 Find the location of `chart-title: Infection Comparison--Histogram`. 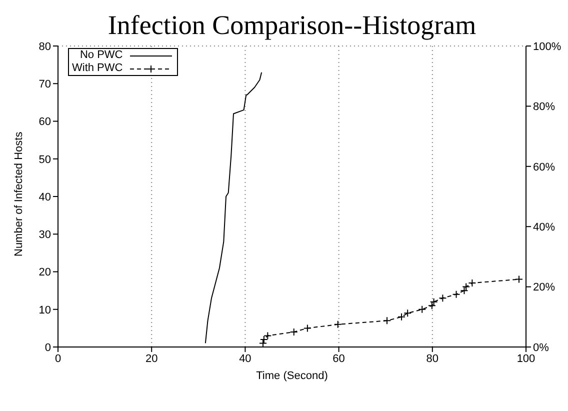

chart-title: Infection Comparison--Histogram is located at coordinates (292, 25).